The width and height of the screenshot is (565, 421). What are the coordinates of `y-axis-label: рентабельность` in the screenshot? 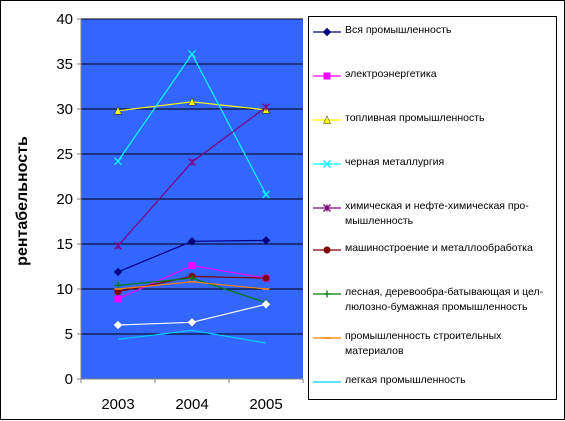 It's located at (22, 201).